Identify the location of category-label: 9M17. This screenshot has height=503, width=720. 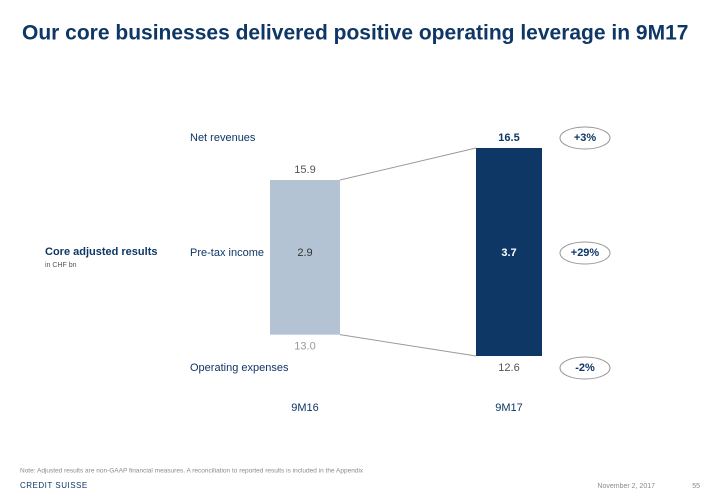
(509, 408).